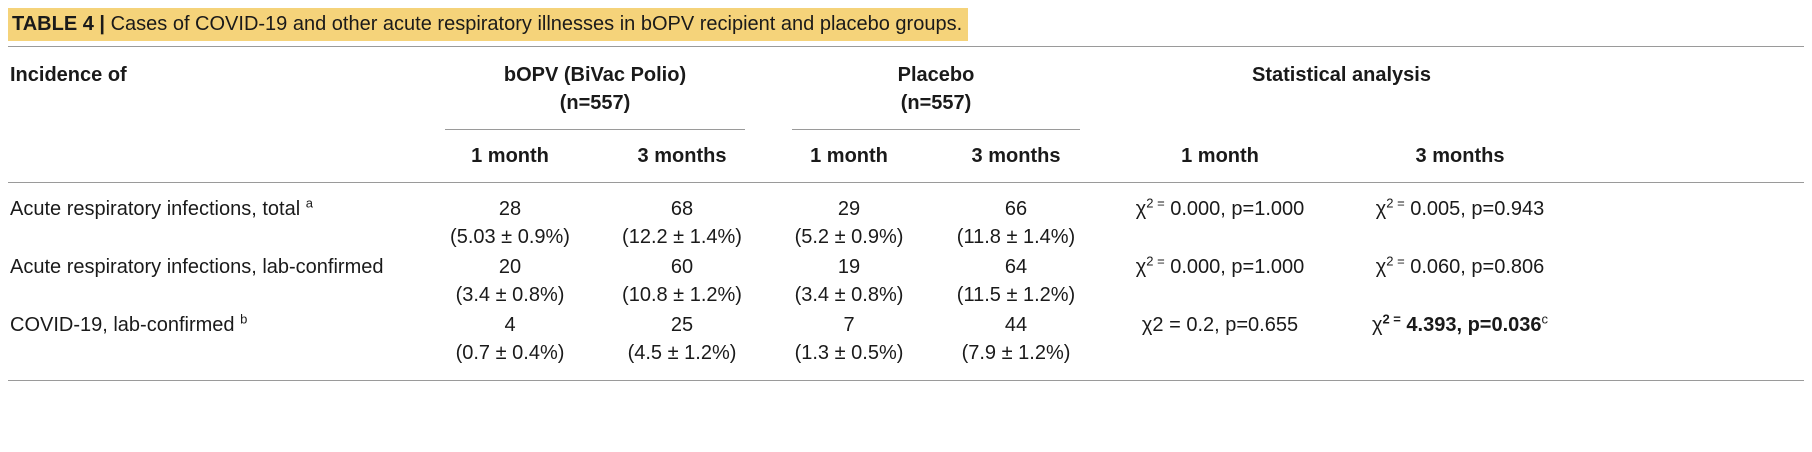 Image resolution: width=1812 pixels, height=452 pixels. I want to click on cell-covid-bopv-1m-count: 4, so click(510, 325).